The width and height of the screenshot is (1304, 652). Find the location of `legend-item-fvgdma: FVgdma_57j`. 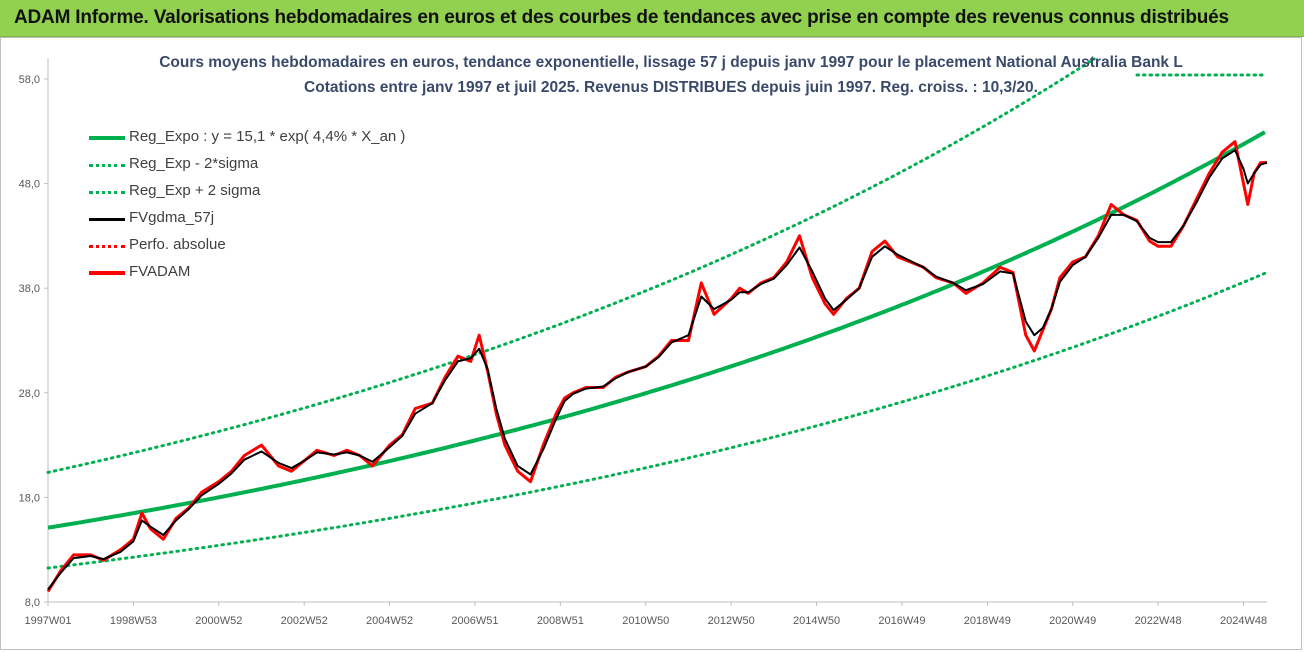

legend-item-fvgdma: FVgdma_57j is located at coordinates (269, 219).